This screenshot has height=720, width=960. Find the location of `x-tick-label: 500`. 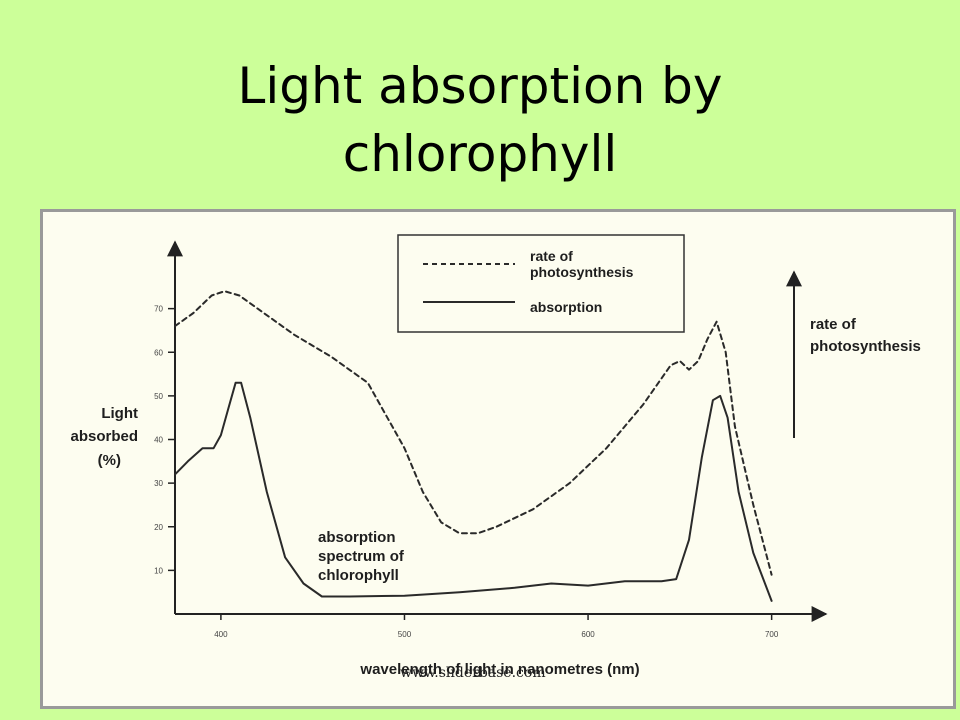

x-tick-label: 500 is located at coordinates (405, 634).